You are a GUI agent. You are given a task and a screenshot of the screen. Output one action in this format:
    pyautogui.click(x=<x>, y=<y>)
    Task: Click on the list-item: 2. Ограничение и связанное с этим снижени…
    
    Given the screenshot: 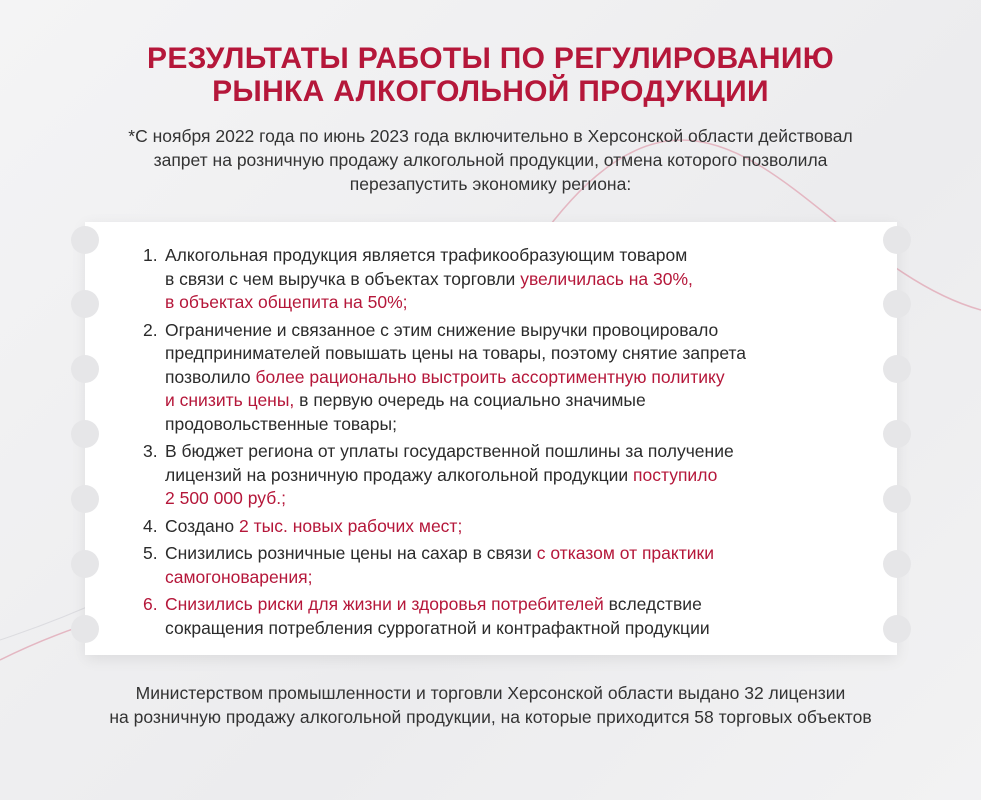 What is the action you would take?
    pyautogui.click(x=503, y=378)
    